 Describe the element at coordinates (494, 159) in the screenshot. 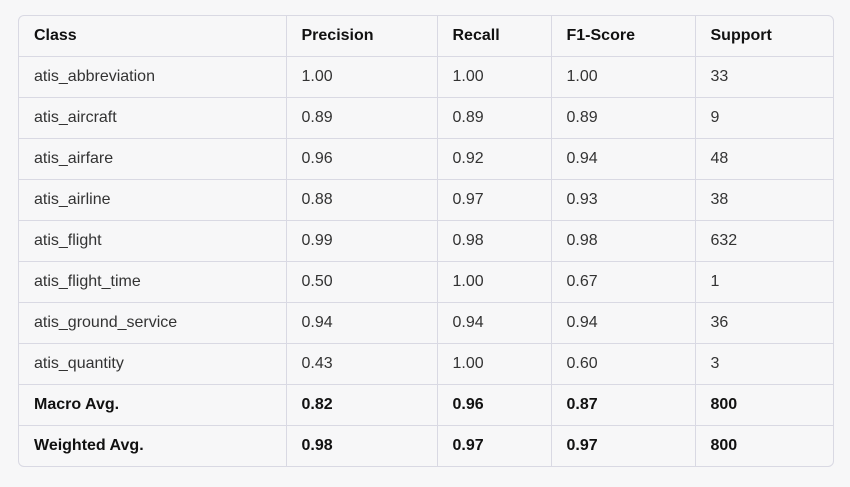

I see `cell-recall: 0.92` at that location.